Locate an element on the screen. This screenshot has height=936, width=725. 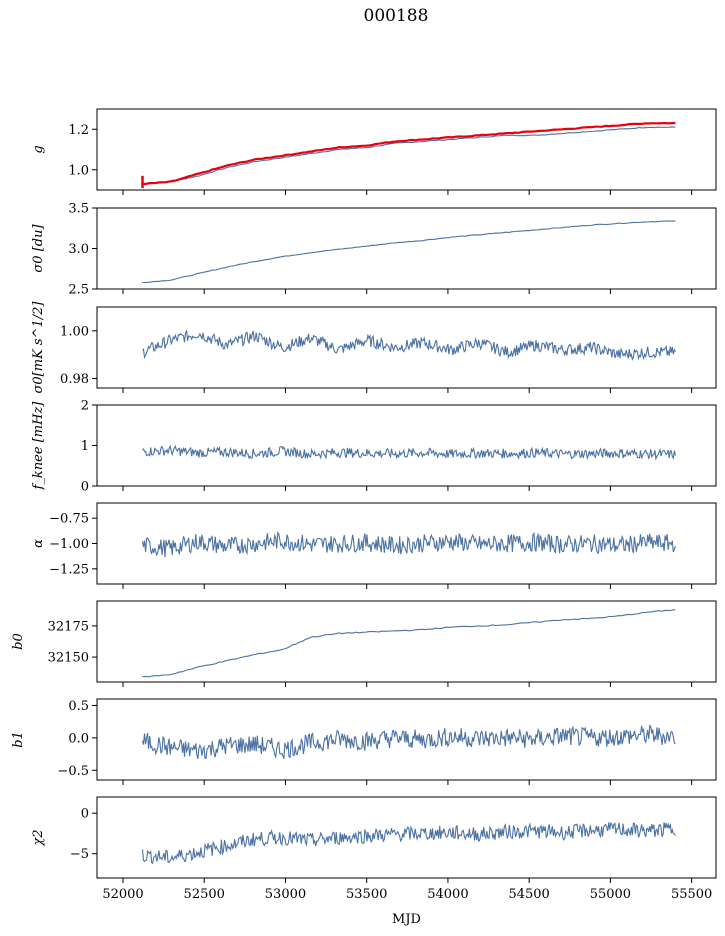
panel-frame-b1 is located at coordinates (406, 739).